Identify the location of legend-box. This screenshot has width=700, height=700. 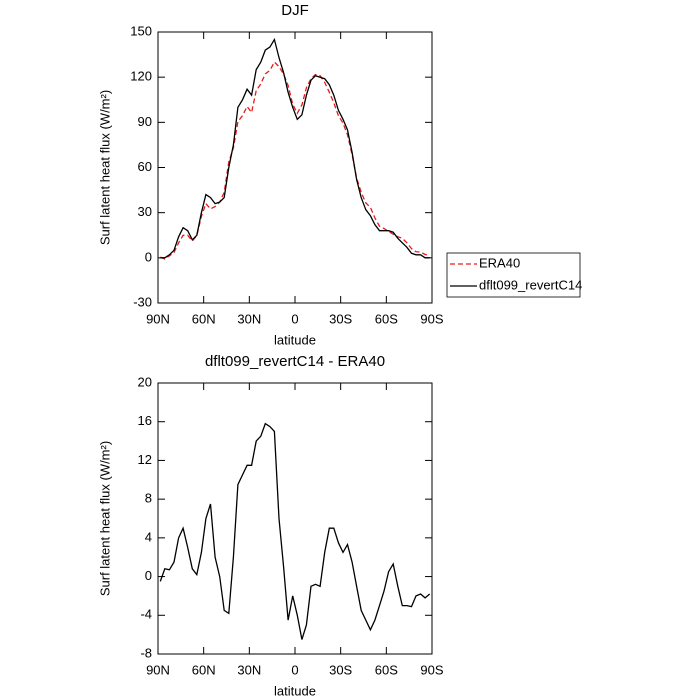
(513, 275).